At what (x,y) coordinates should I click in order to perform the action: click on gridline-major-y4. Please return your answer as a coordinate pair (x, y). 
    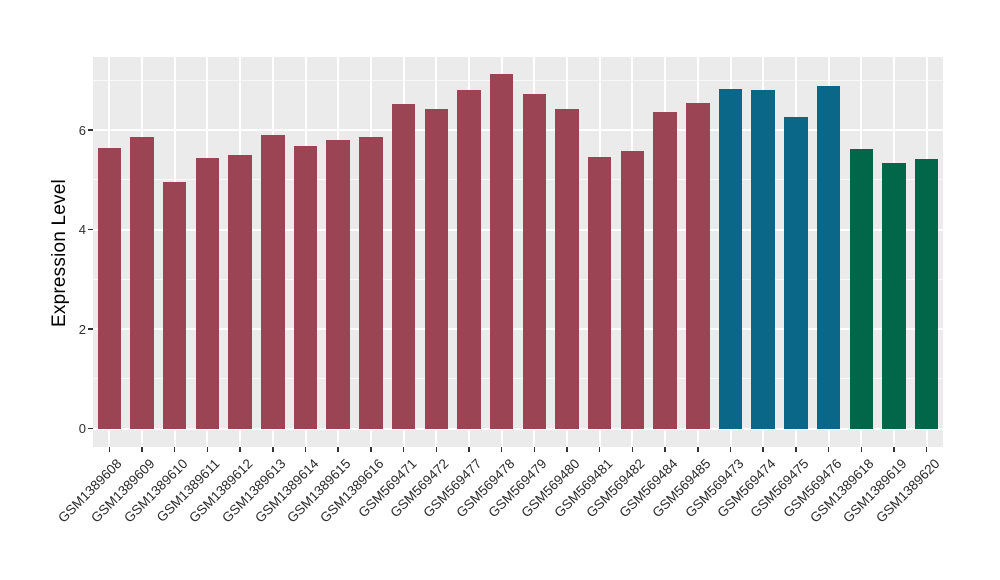
    Looking at the image, I should click on (518, 229).